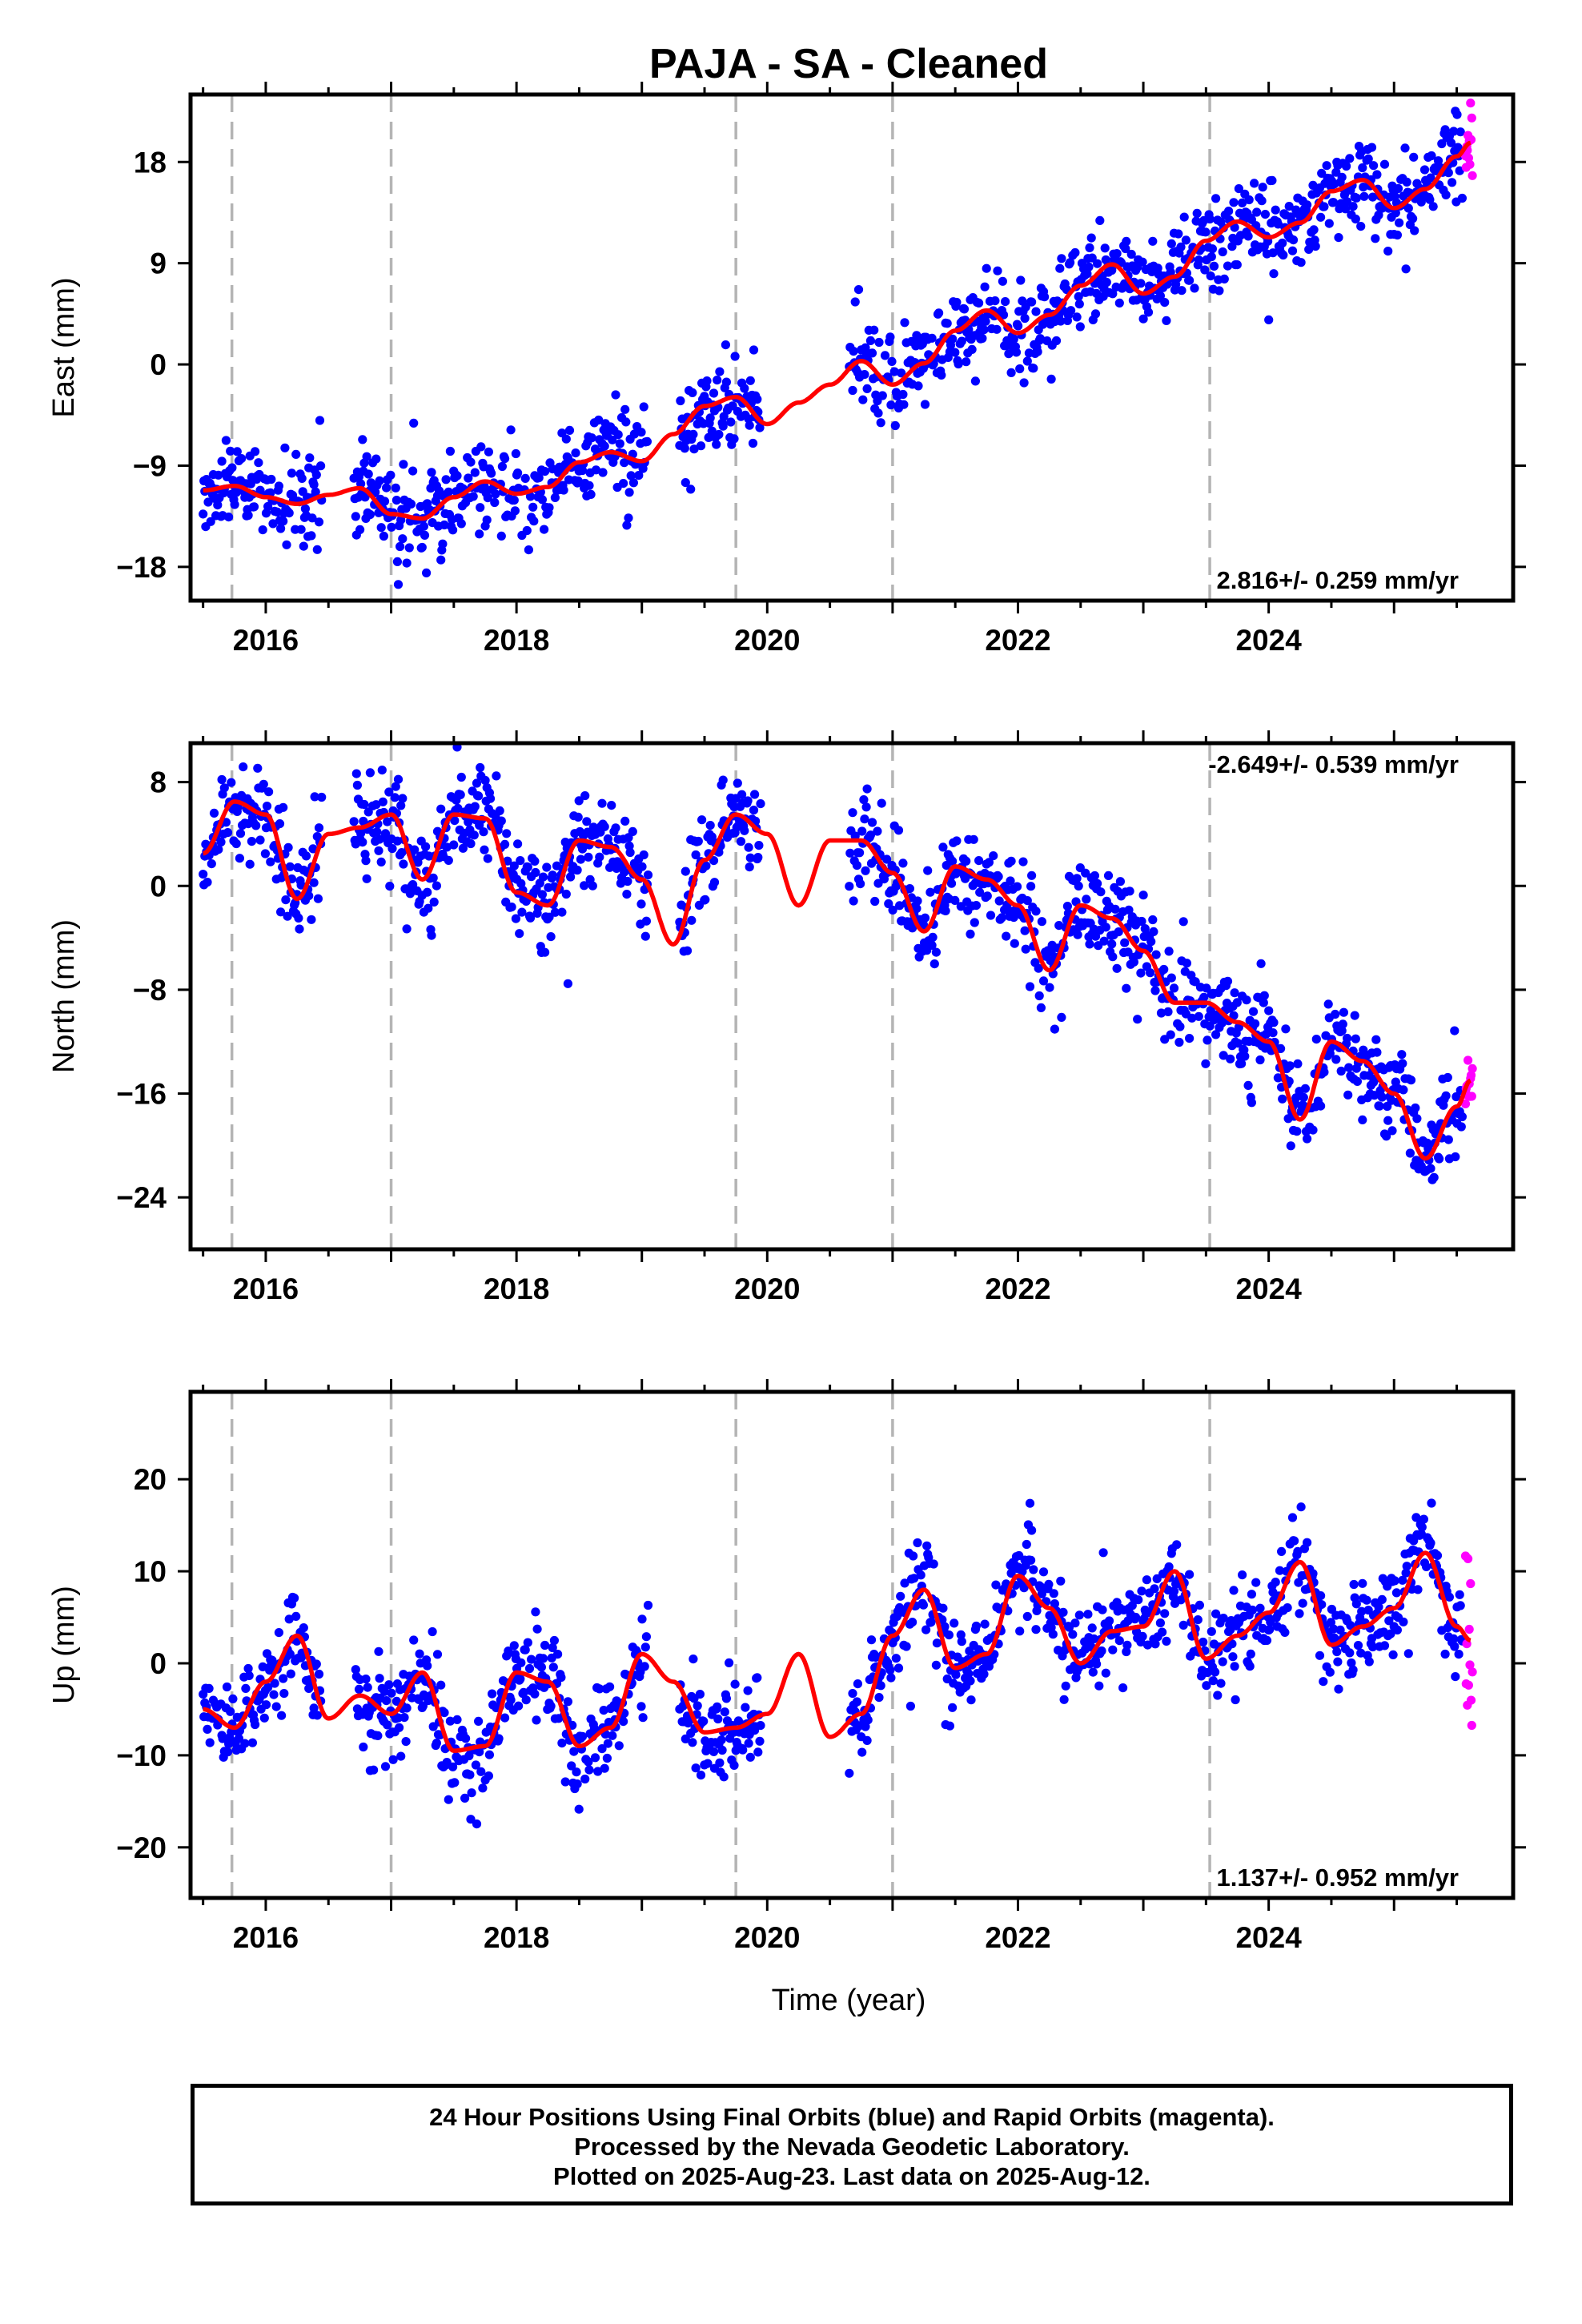 The image size is (1582, 2324). I want to click on y-tick-label: −16, so click(141, 1094).